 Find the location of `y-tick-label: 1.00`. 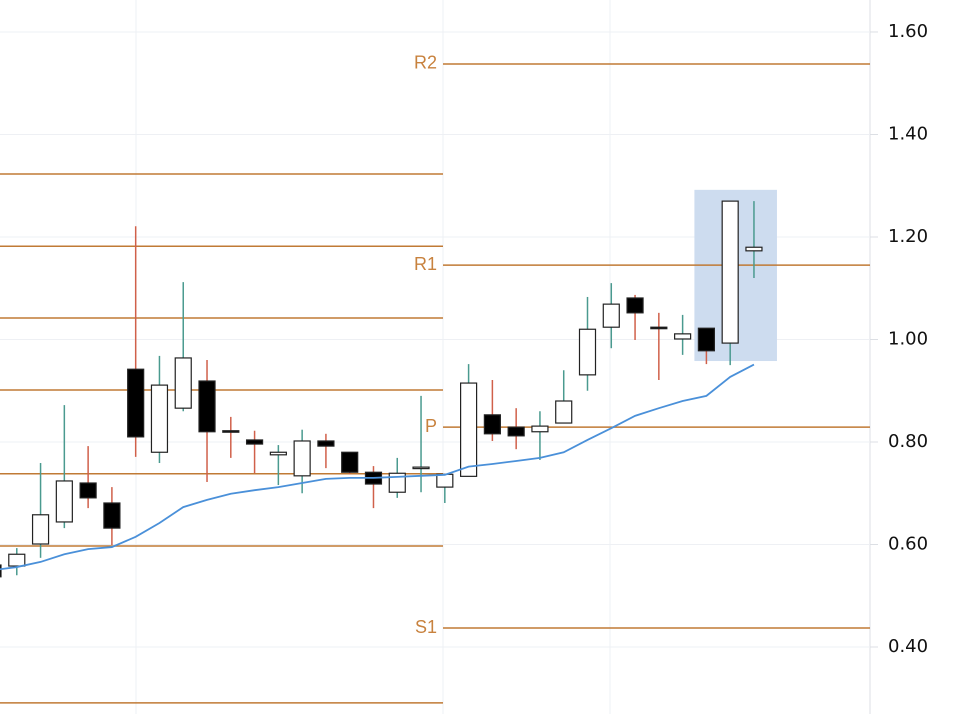

y-tick-label: 1.00 is located at coordinates (908, 338).